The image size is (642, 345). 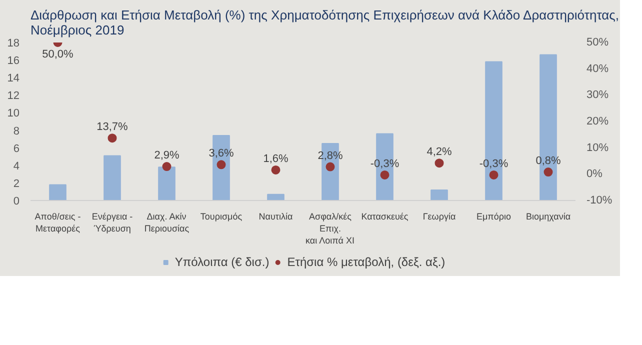 I want to click on y2-tick-label: 20%, so click(x=597, y=122).